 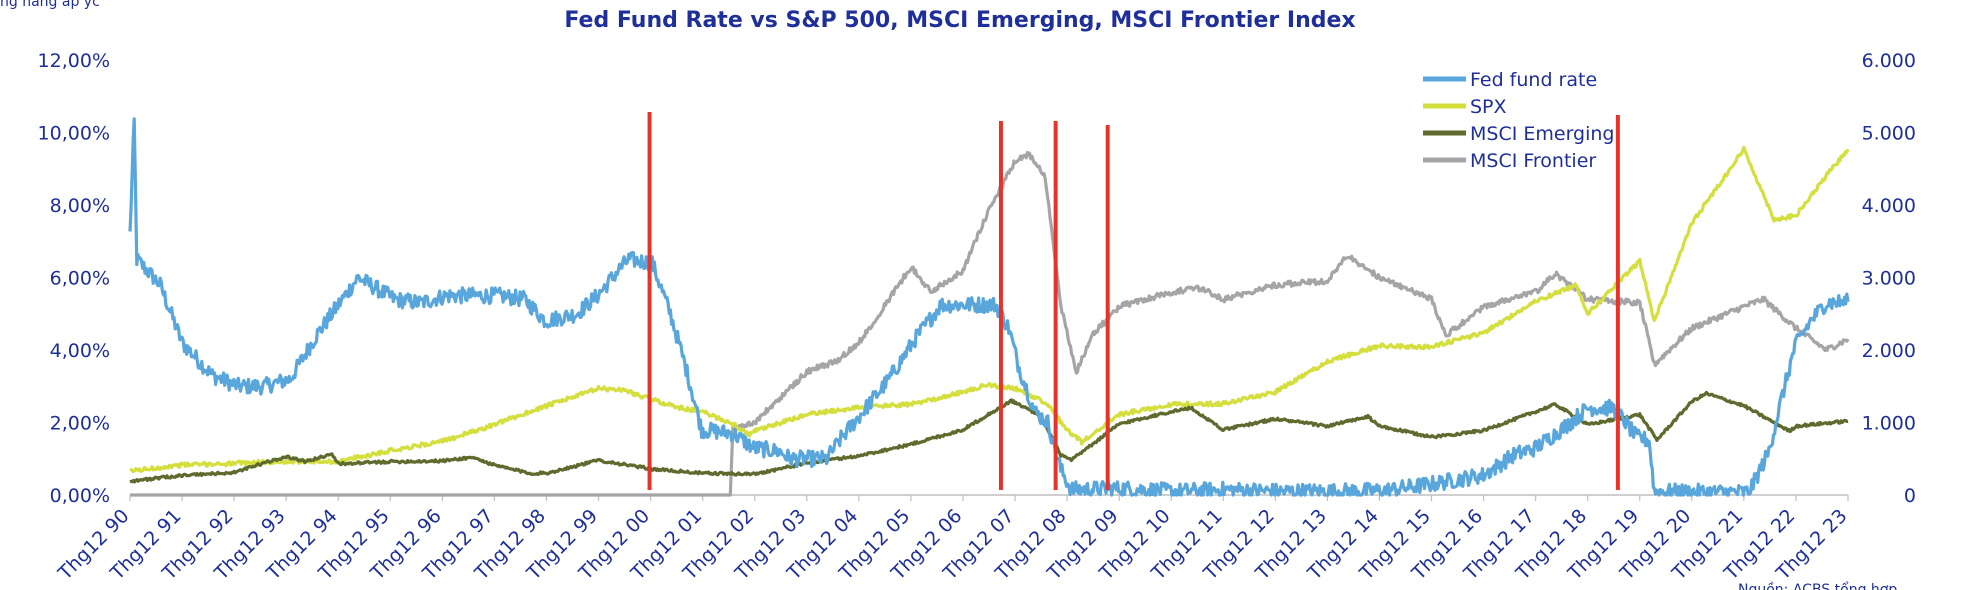 What do you see at coordinates (1889, 424) in the screenshot?
I see `right-tick-label: 1.000` at bounding box center [1889, 424].